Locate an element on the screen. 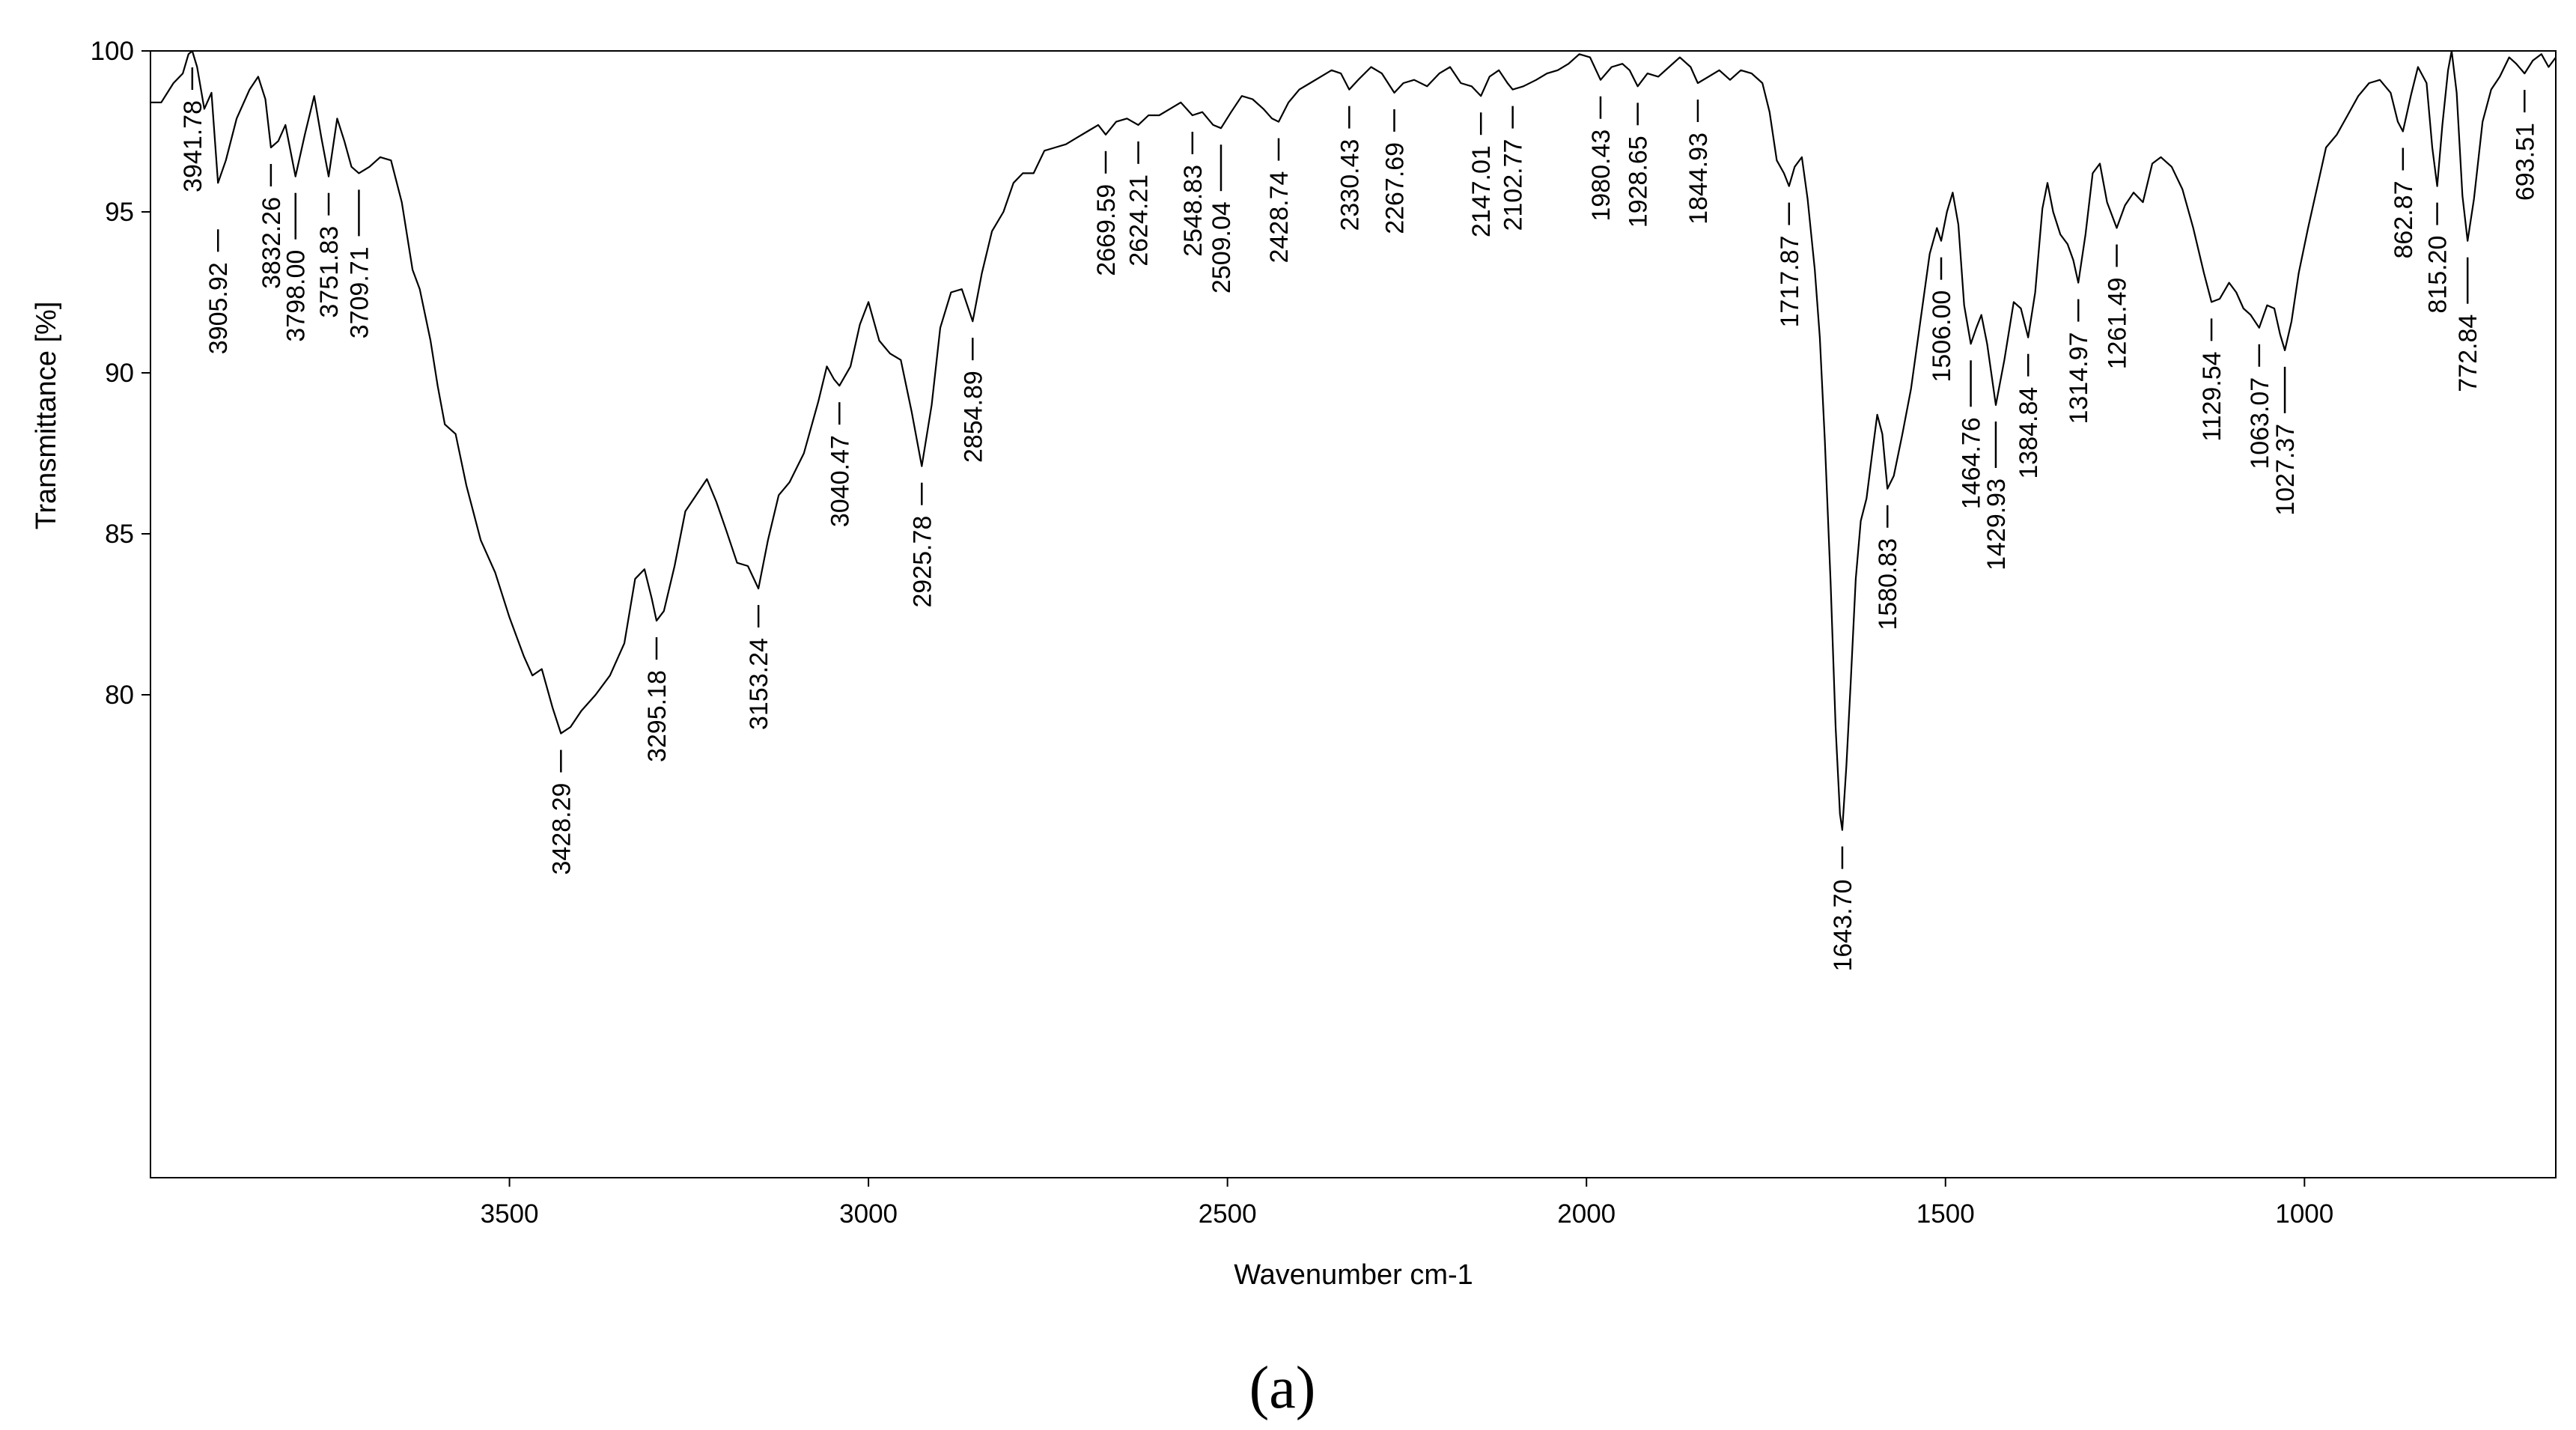  peak-label: 1643.70 is located at coordinates (1843, 926).